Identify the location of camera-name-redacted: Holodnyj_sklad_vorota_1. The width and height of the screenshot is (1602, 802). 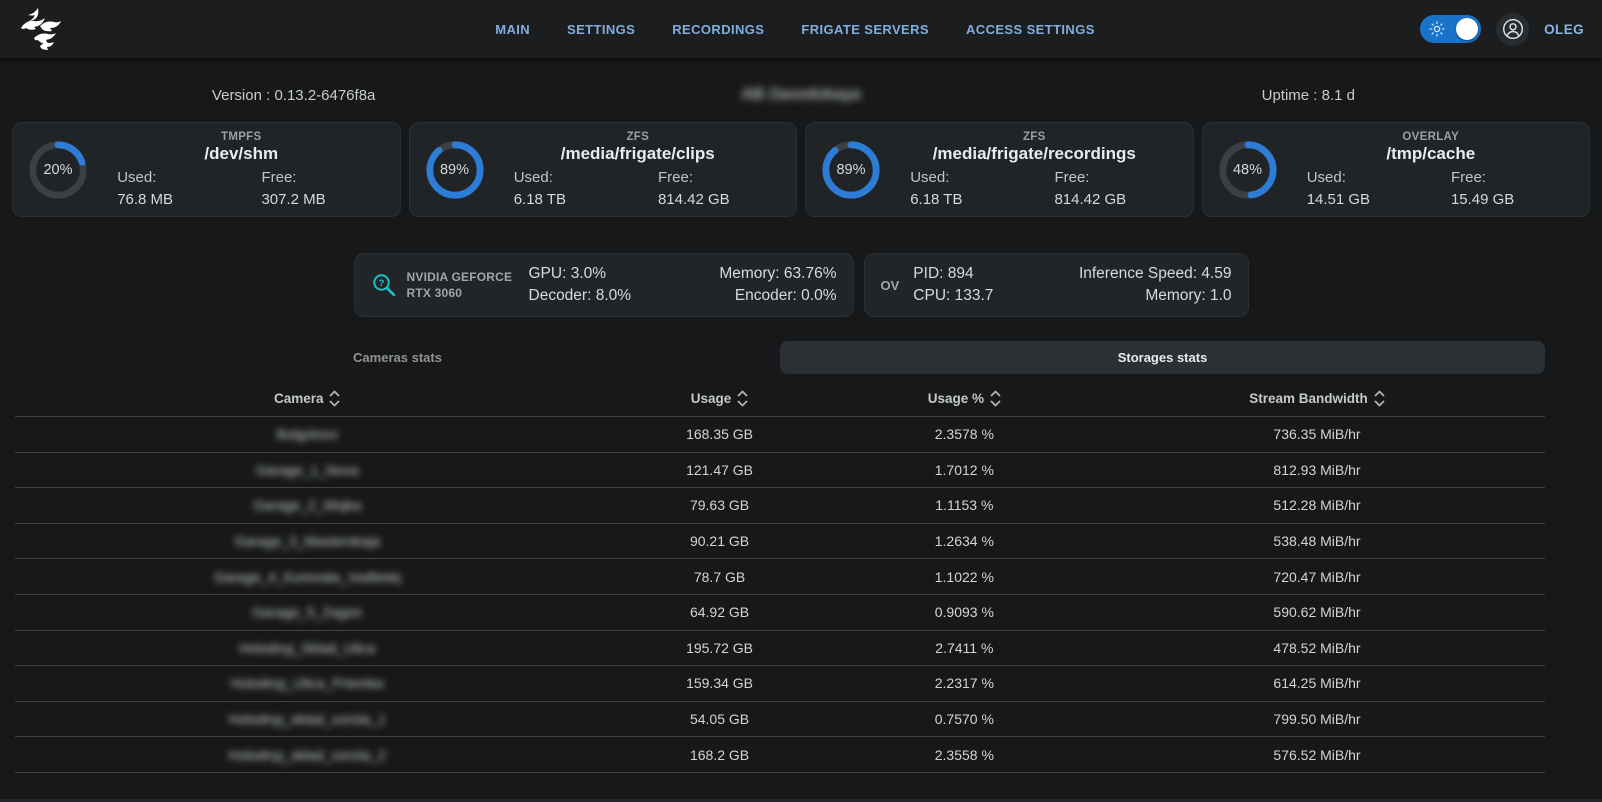
(307, 719).